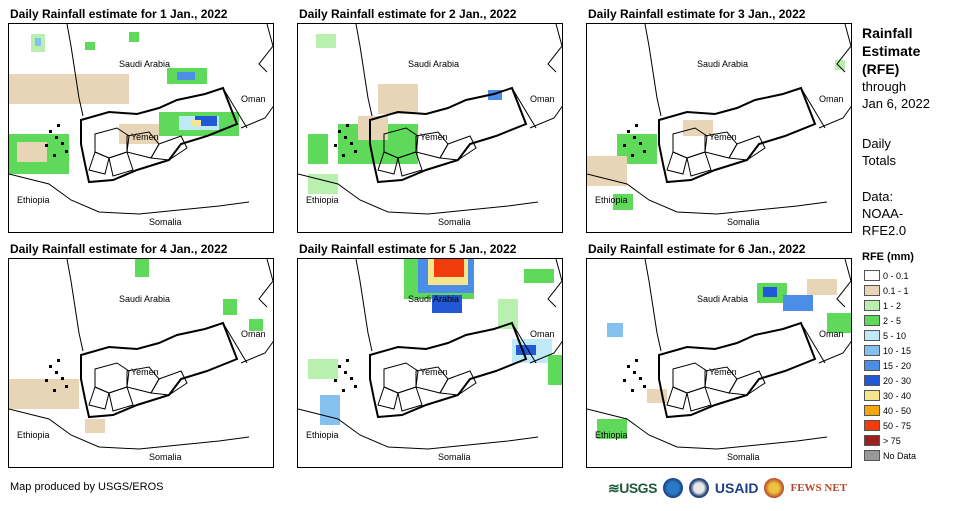  What do you see at coordinates (892, 440) in the screenshot?
I see `legend-label: > 75` at bounding box center [892, 440].